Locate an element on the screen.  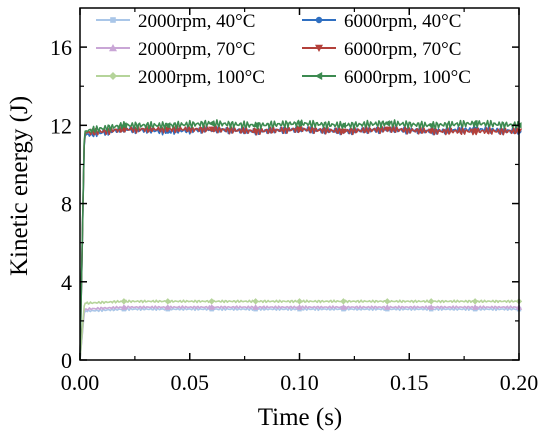
legend-label: 6000rpm, 70°C is located at coordinates (402, 49).